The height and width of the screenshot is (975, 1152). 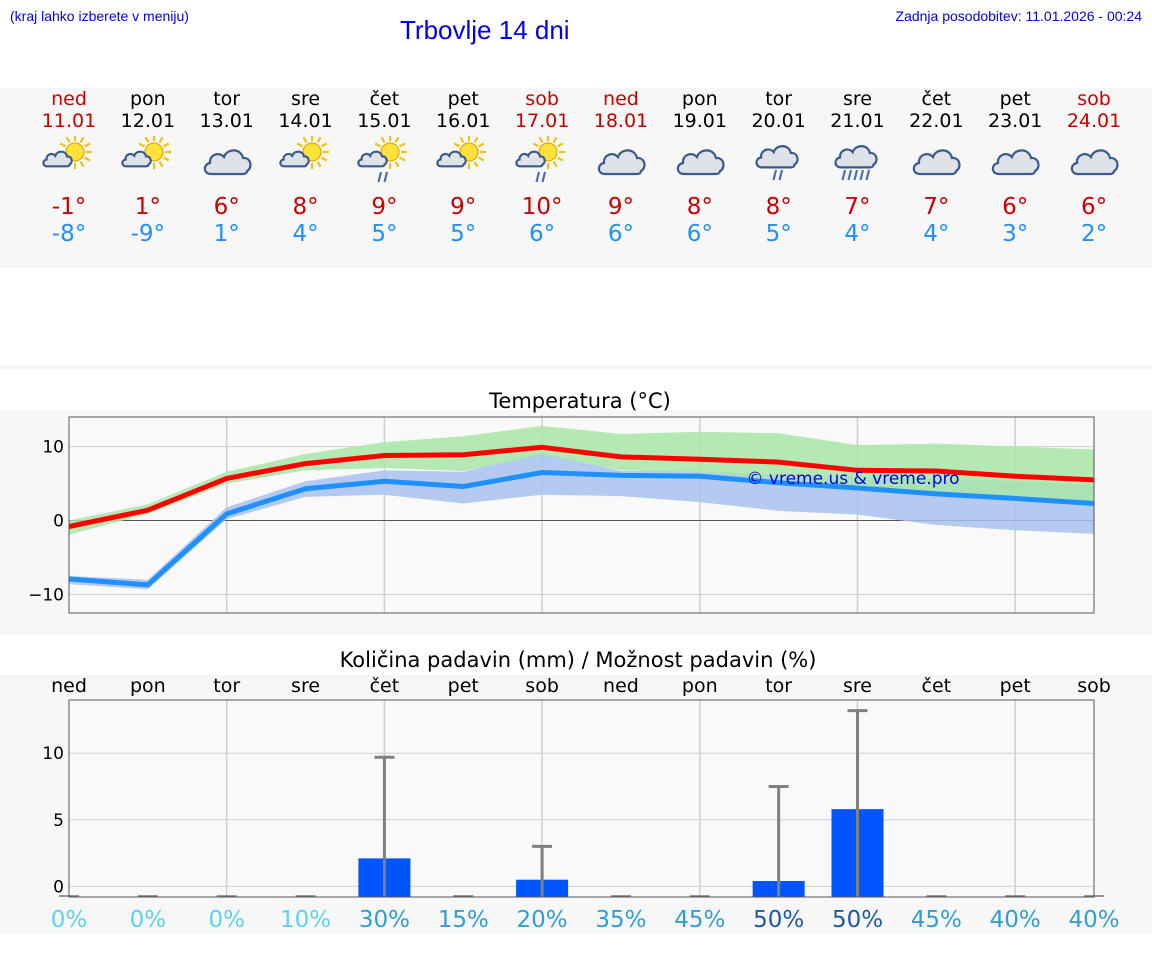 What do you see at coordinates (1094, 234) in the screenshot?
I see `temp-min: 2°` at bounding box center [1094, 234].